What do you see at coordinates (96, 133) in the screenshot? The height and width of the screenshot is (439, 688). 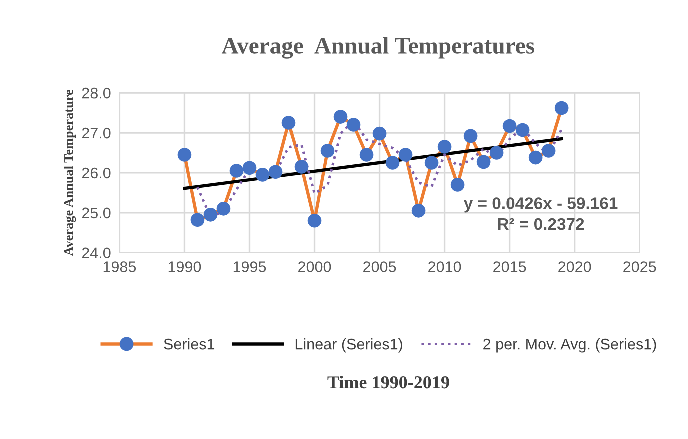 I see `y-tick-label: 27.0` at bounding box center [96, 133].